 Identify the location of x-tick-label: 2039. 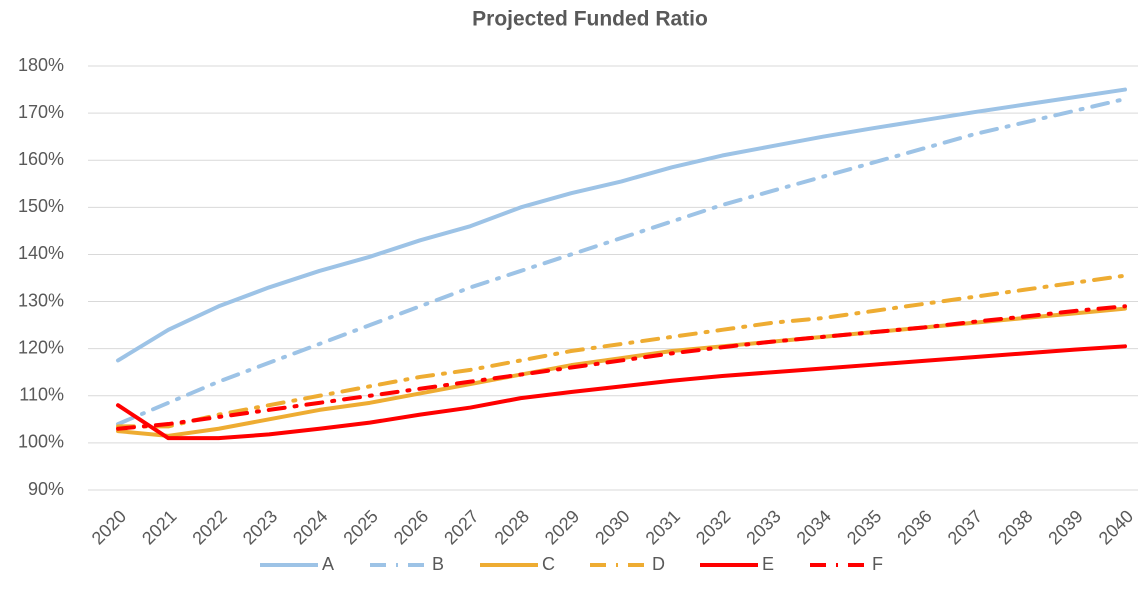
(1065, 527).